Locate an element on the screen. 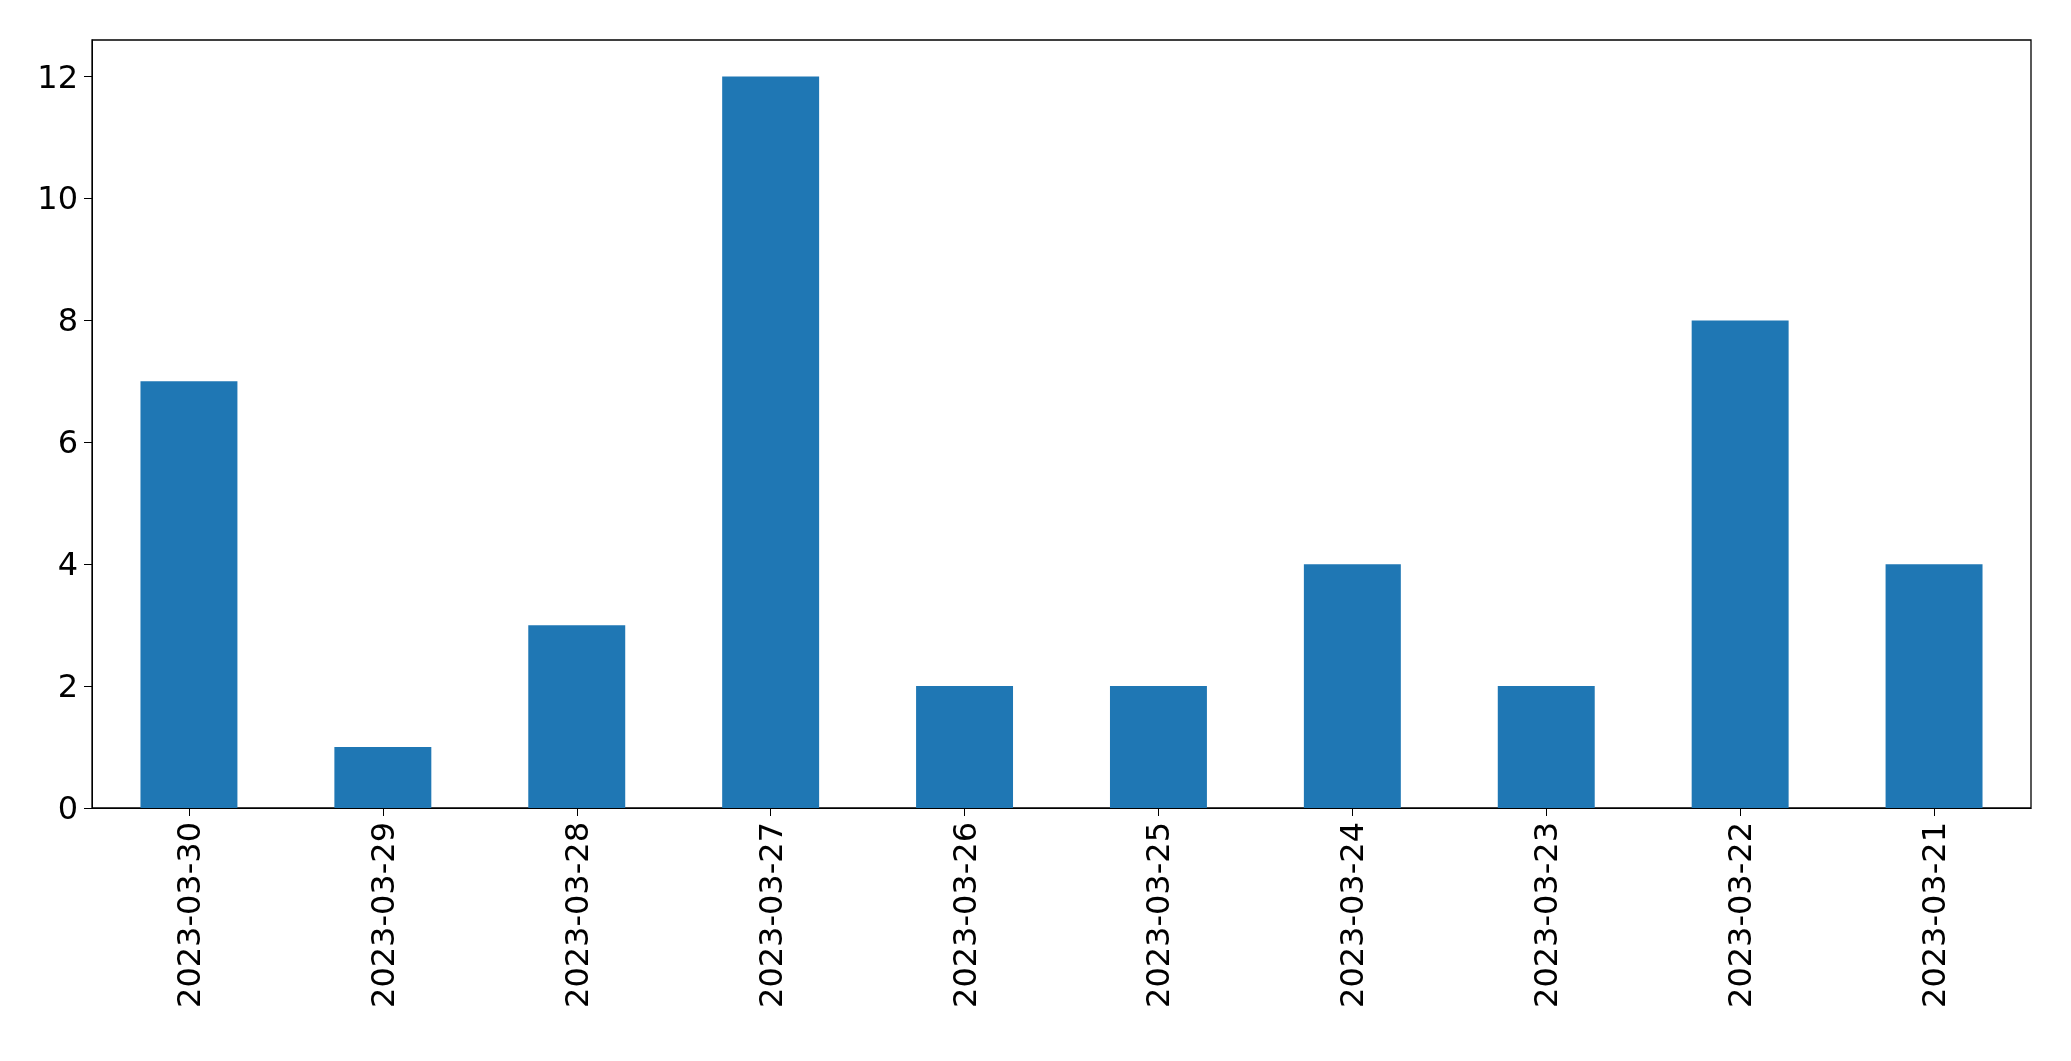 The width and height of the screenshot is (2071, 1061). y-tick-label: 10 is located at coordinates (57, 198).